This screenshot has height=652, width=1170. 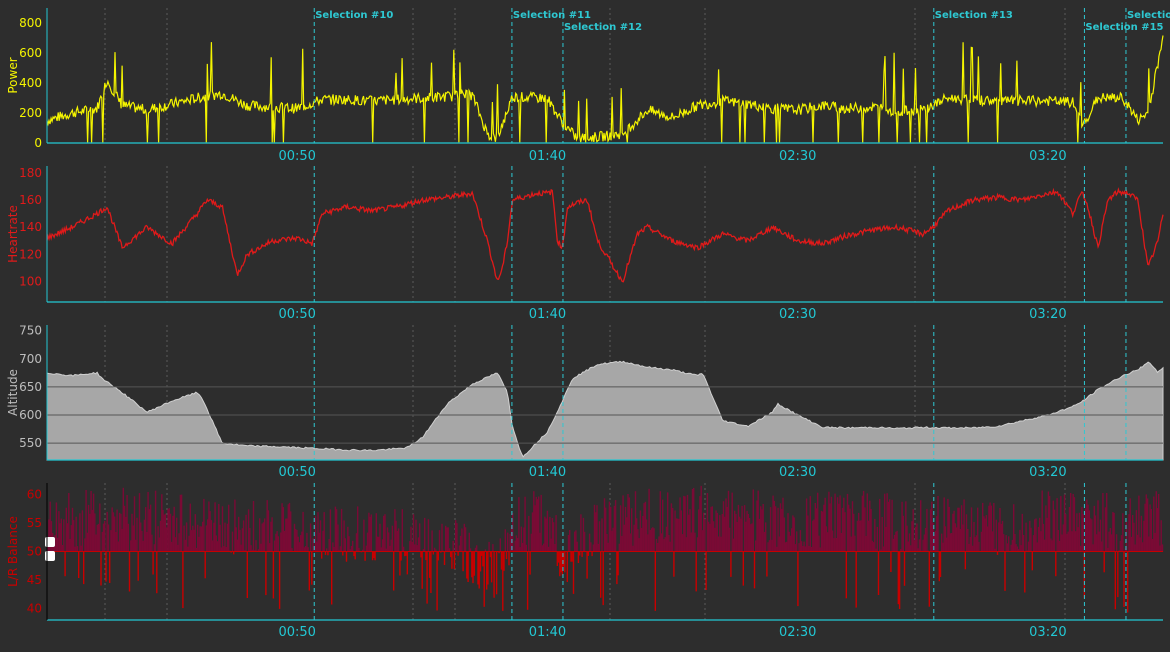 I want to click on lr-balance-xtick-label: 03:20, so click(x=1047, y=632).